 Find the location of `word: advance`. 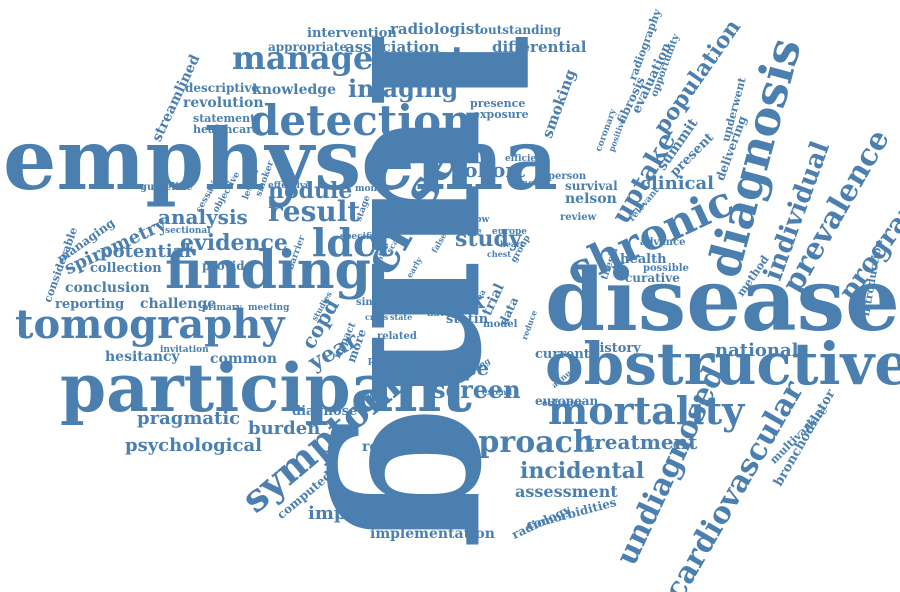

word: advance is located at coordinates (663, 242).